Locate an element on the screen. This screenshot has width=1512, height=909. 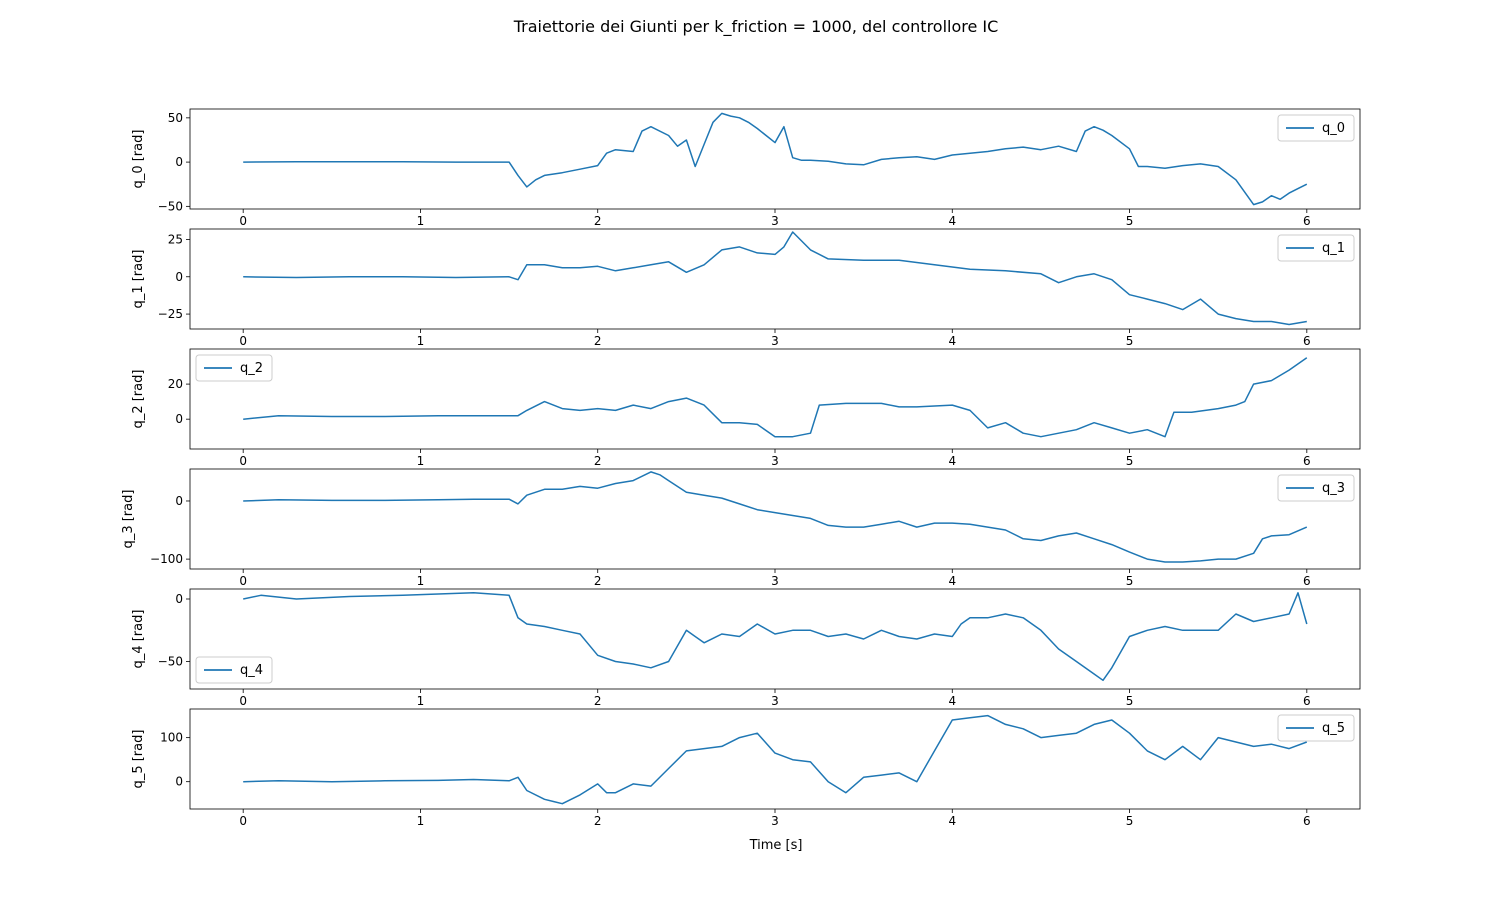
y-axis-label: q_0 [rad] is located at coordinates (138, 159).